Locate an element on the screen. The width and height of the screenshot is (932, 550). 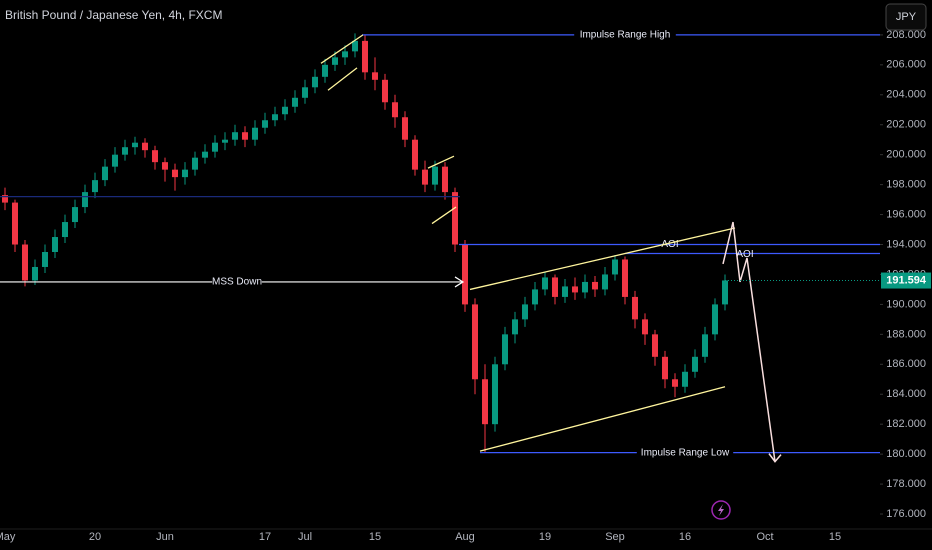
level-label: Impulse Range Low is located at coordinates (685, 452).